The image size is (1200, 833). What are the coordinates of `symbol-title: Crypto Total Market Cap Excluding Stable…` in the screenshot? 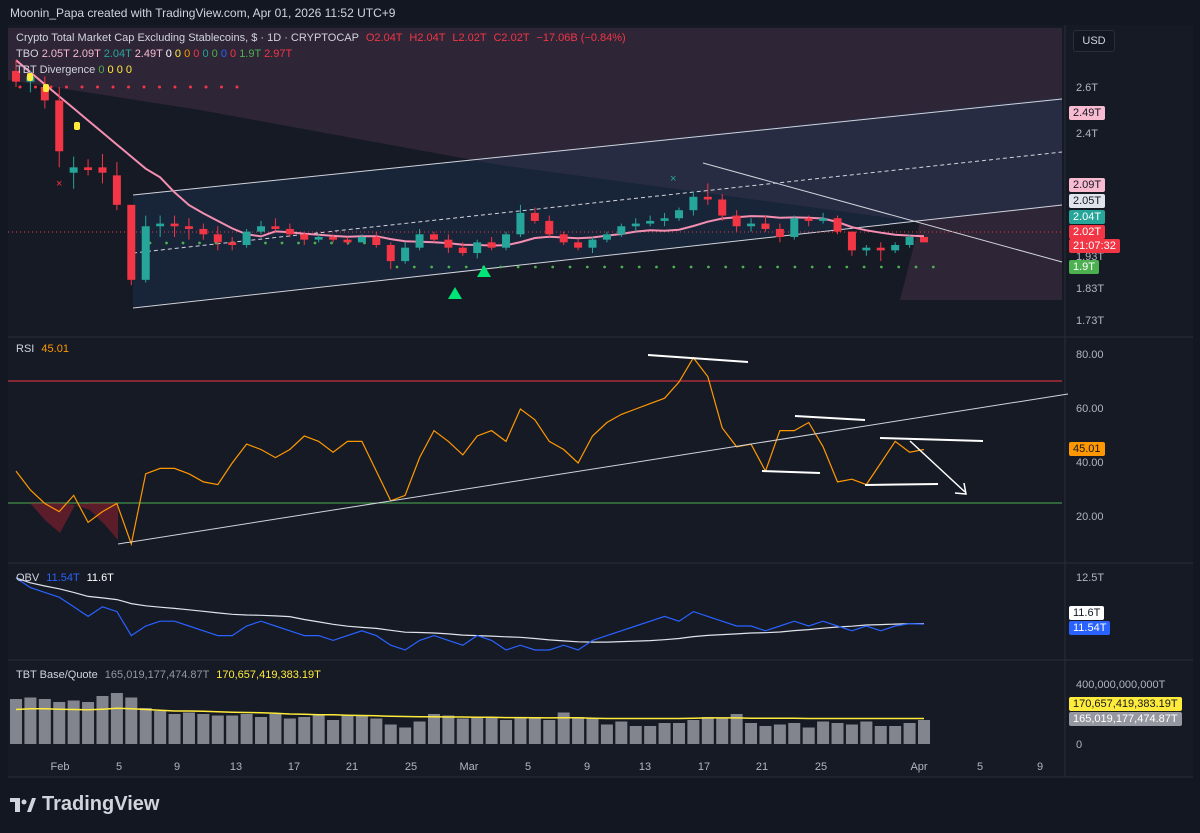 It's located at (187, 38).